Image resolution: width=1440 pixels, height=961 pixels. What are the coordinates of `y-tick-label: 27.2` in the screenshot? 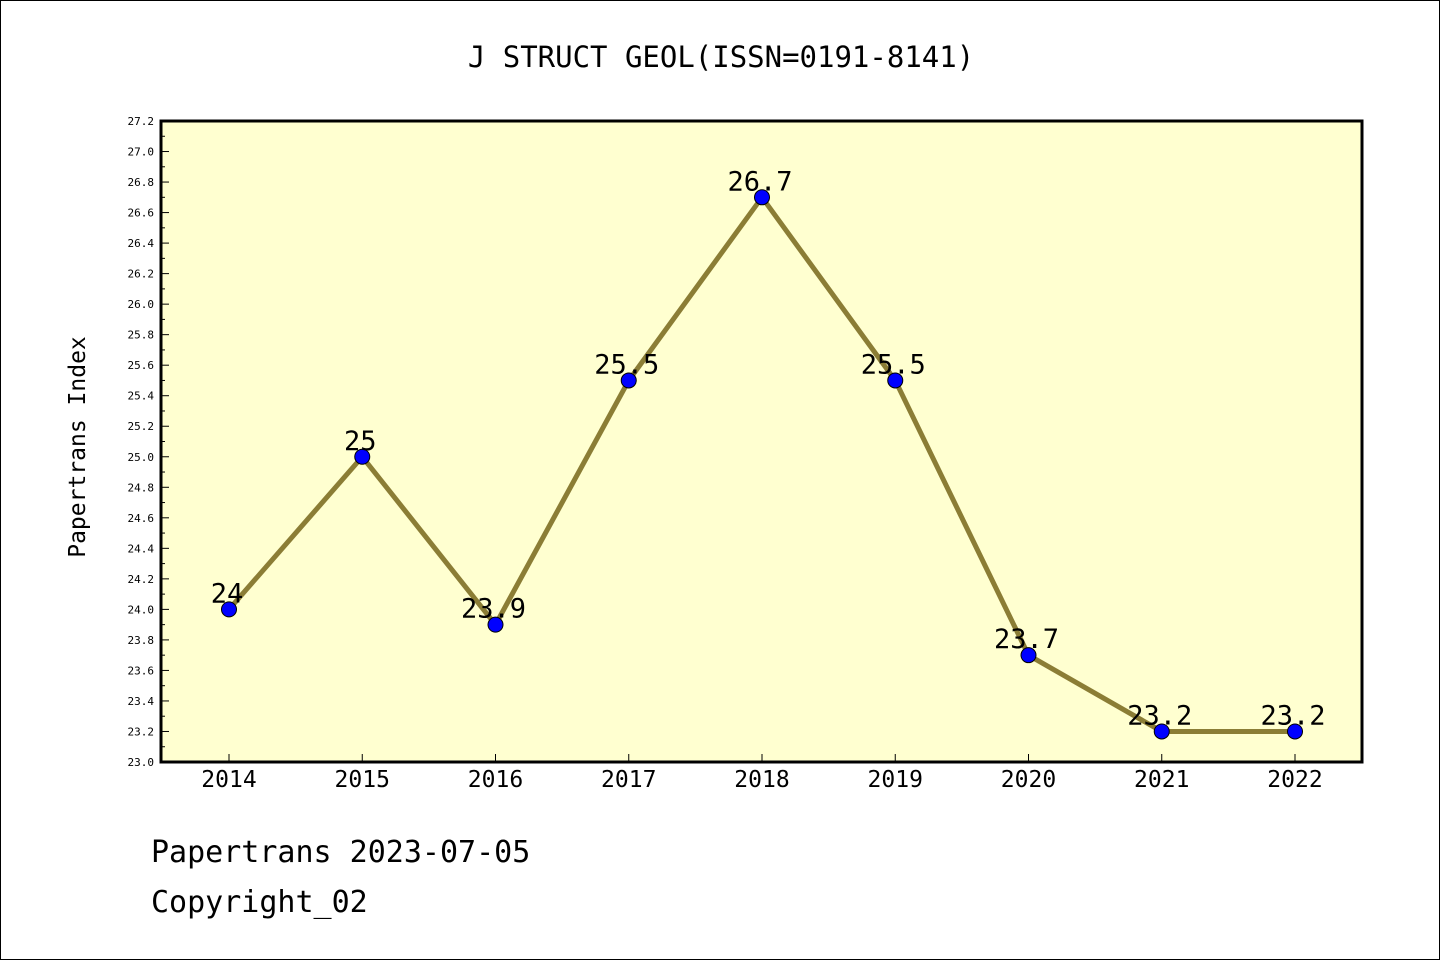 It's located at (141, 121).